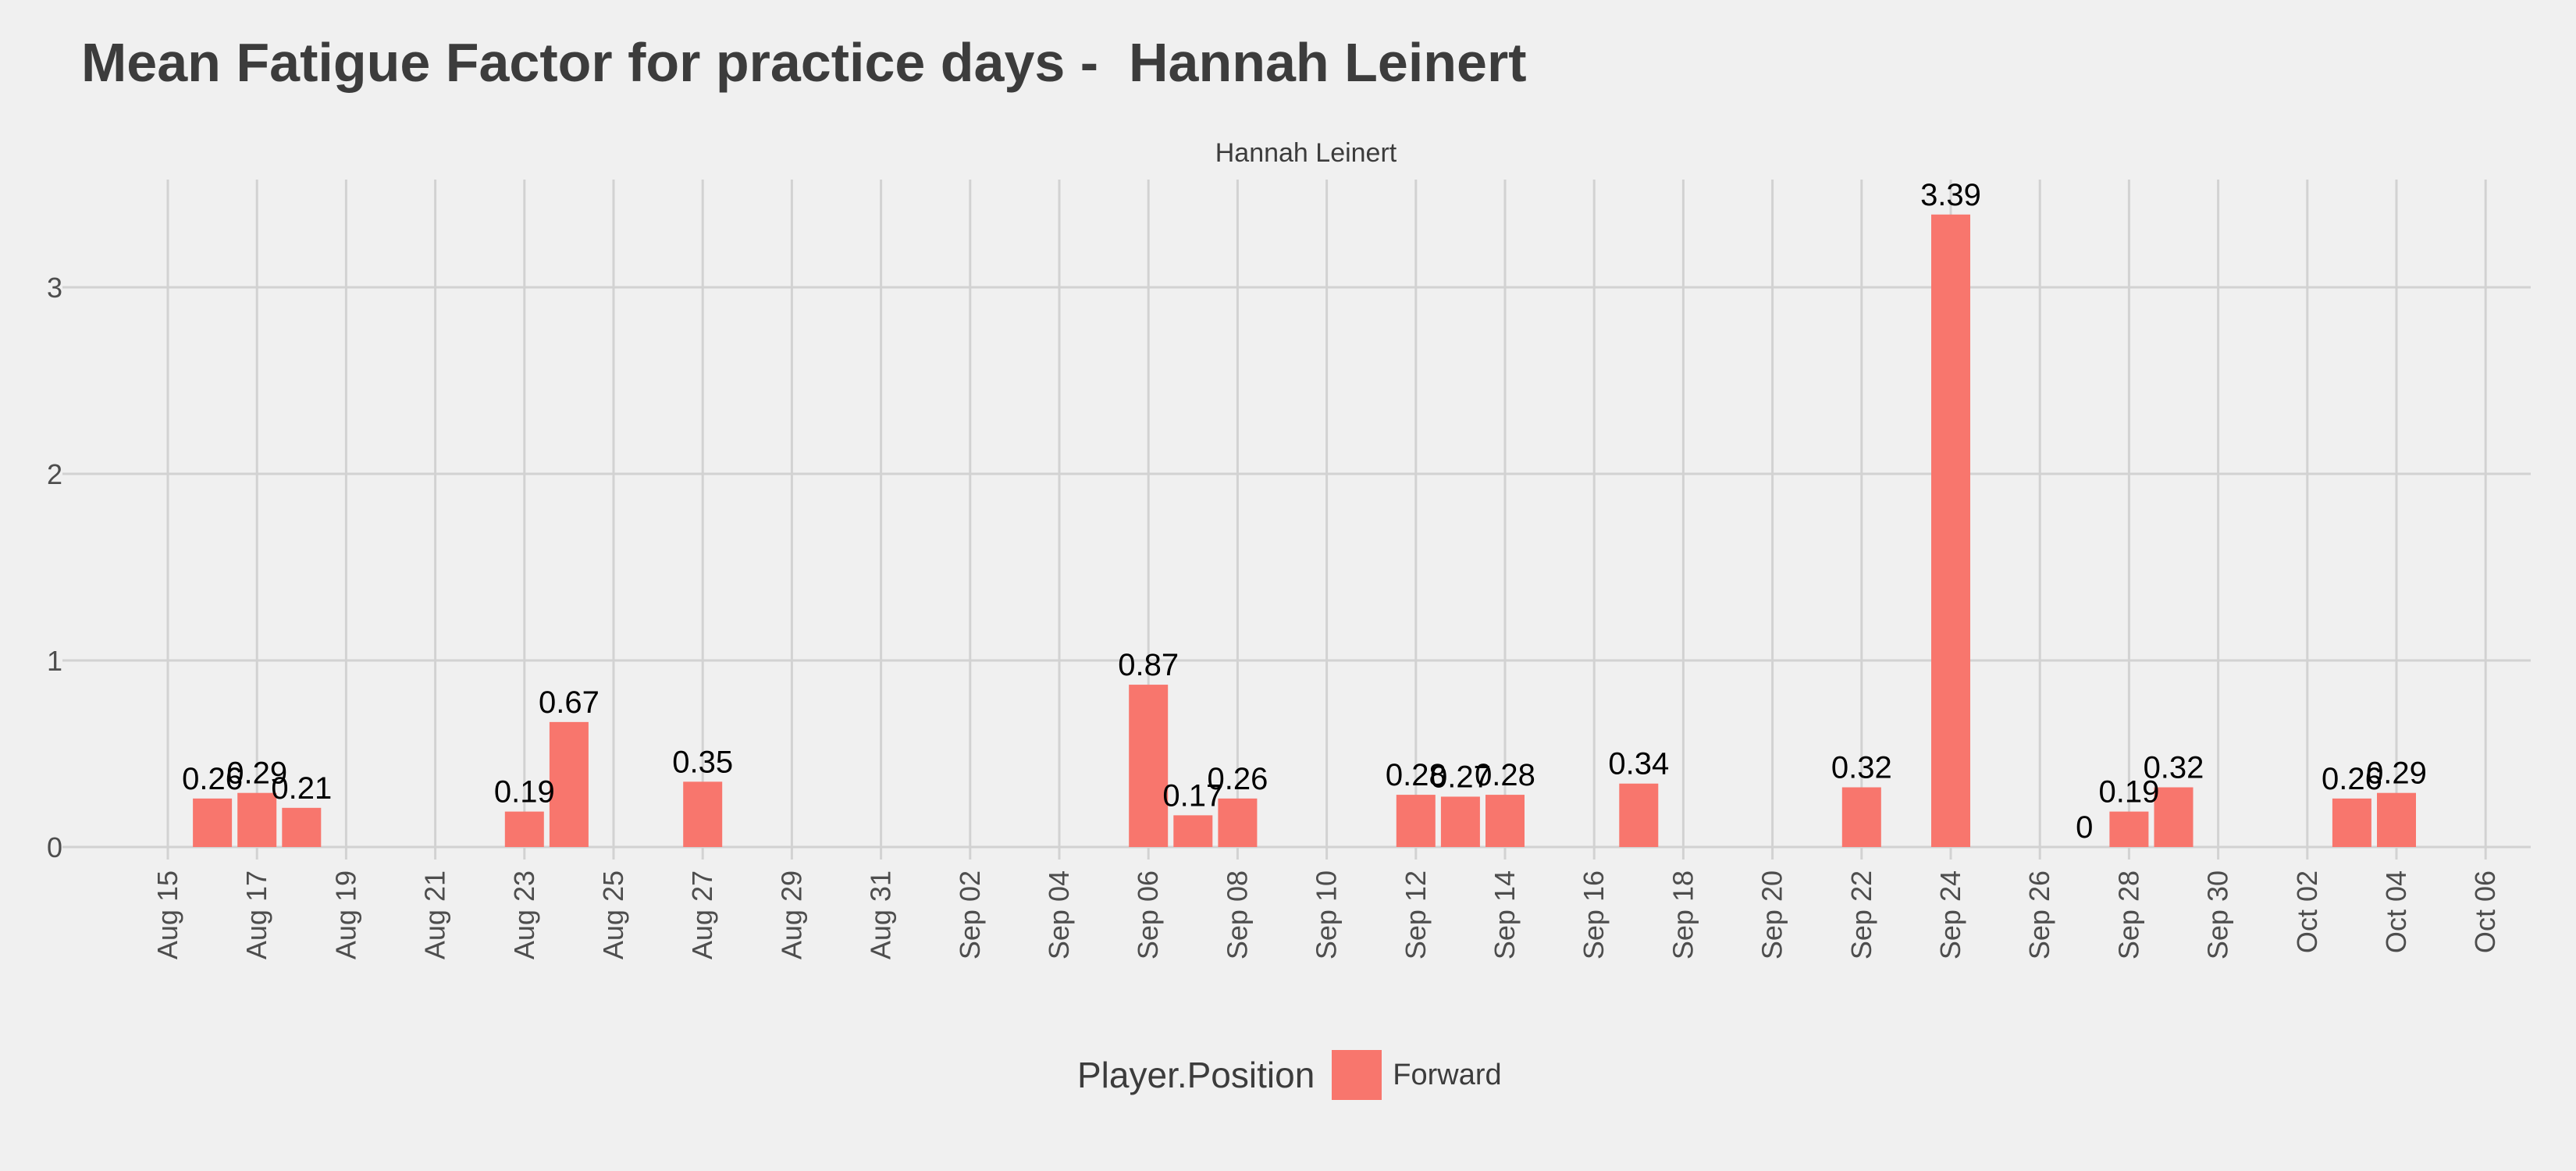  Describe the element at coordinates (54, 847) in the screenshot. I see `y-tick-label: 0` at that location.